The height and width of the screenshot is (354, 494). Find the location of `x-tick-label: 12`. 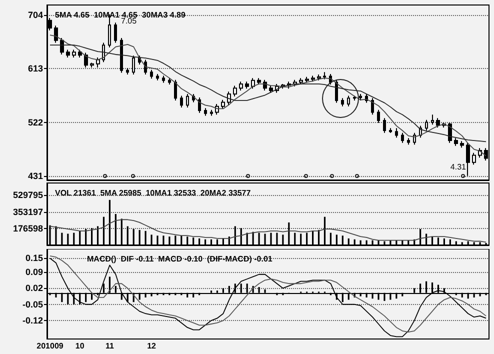

x-tick-label: 12 is located at coordinates (152, 346).